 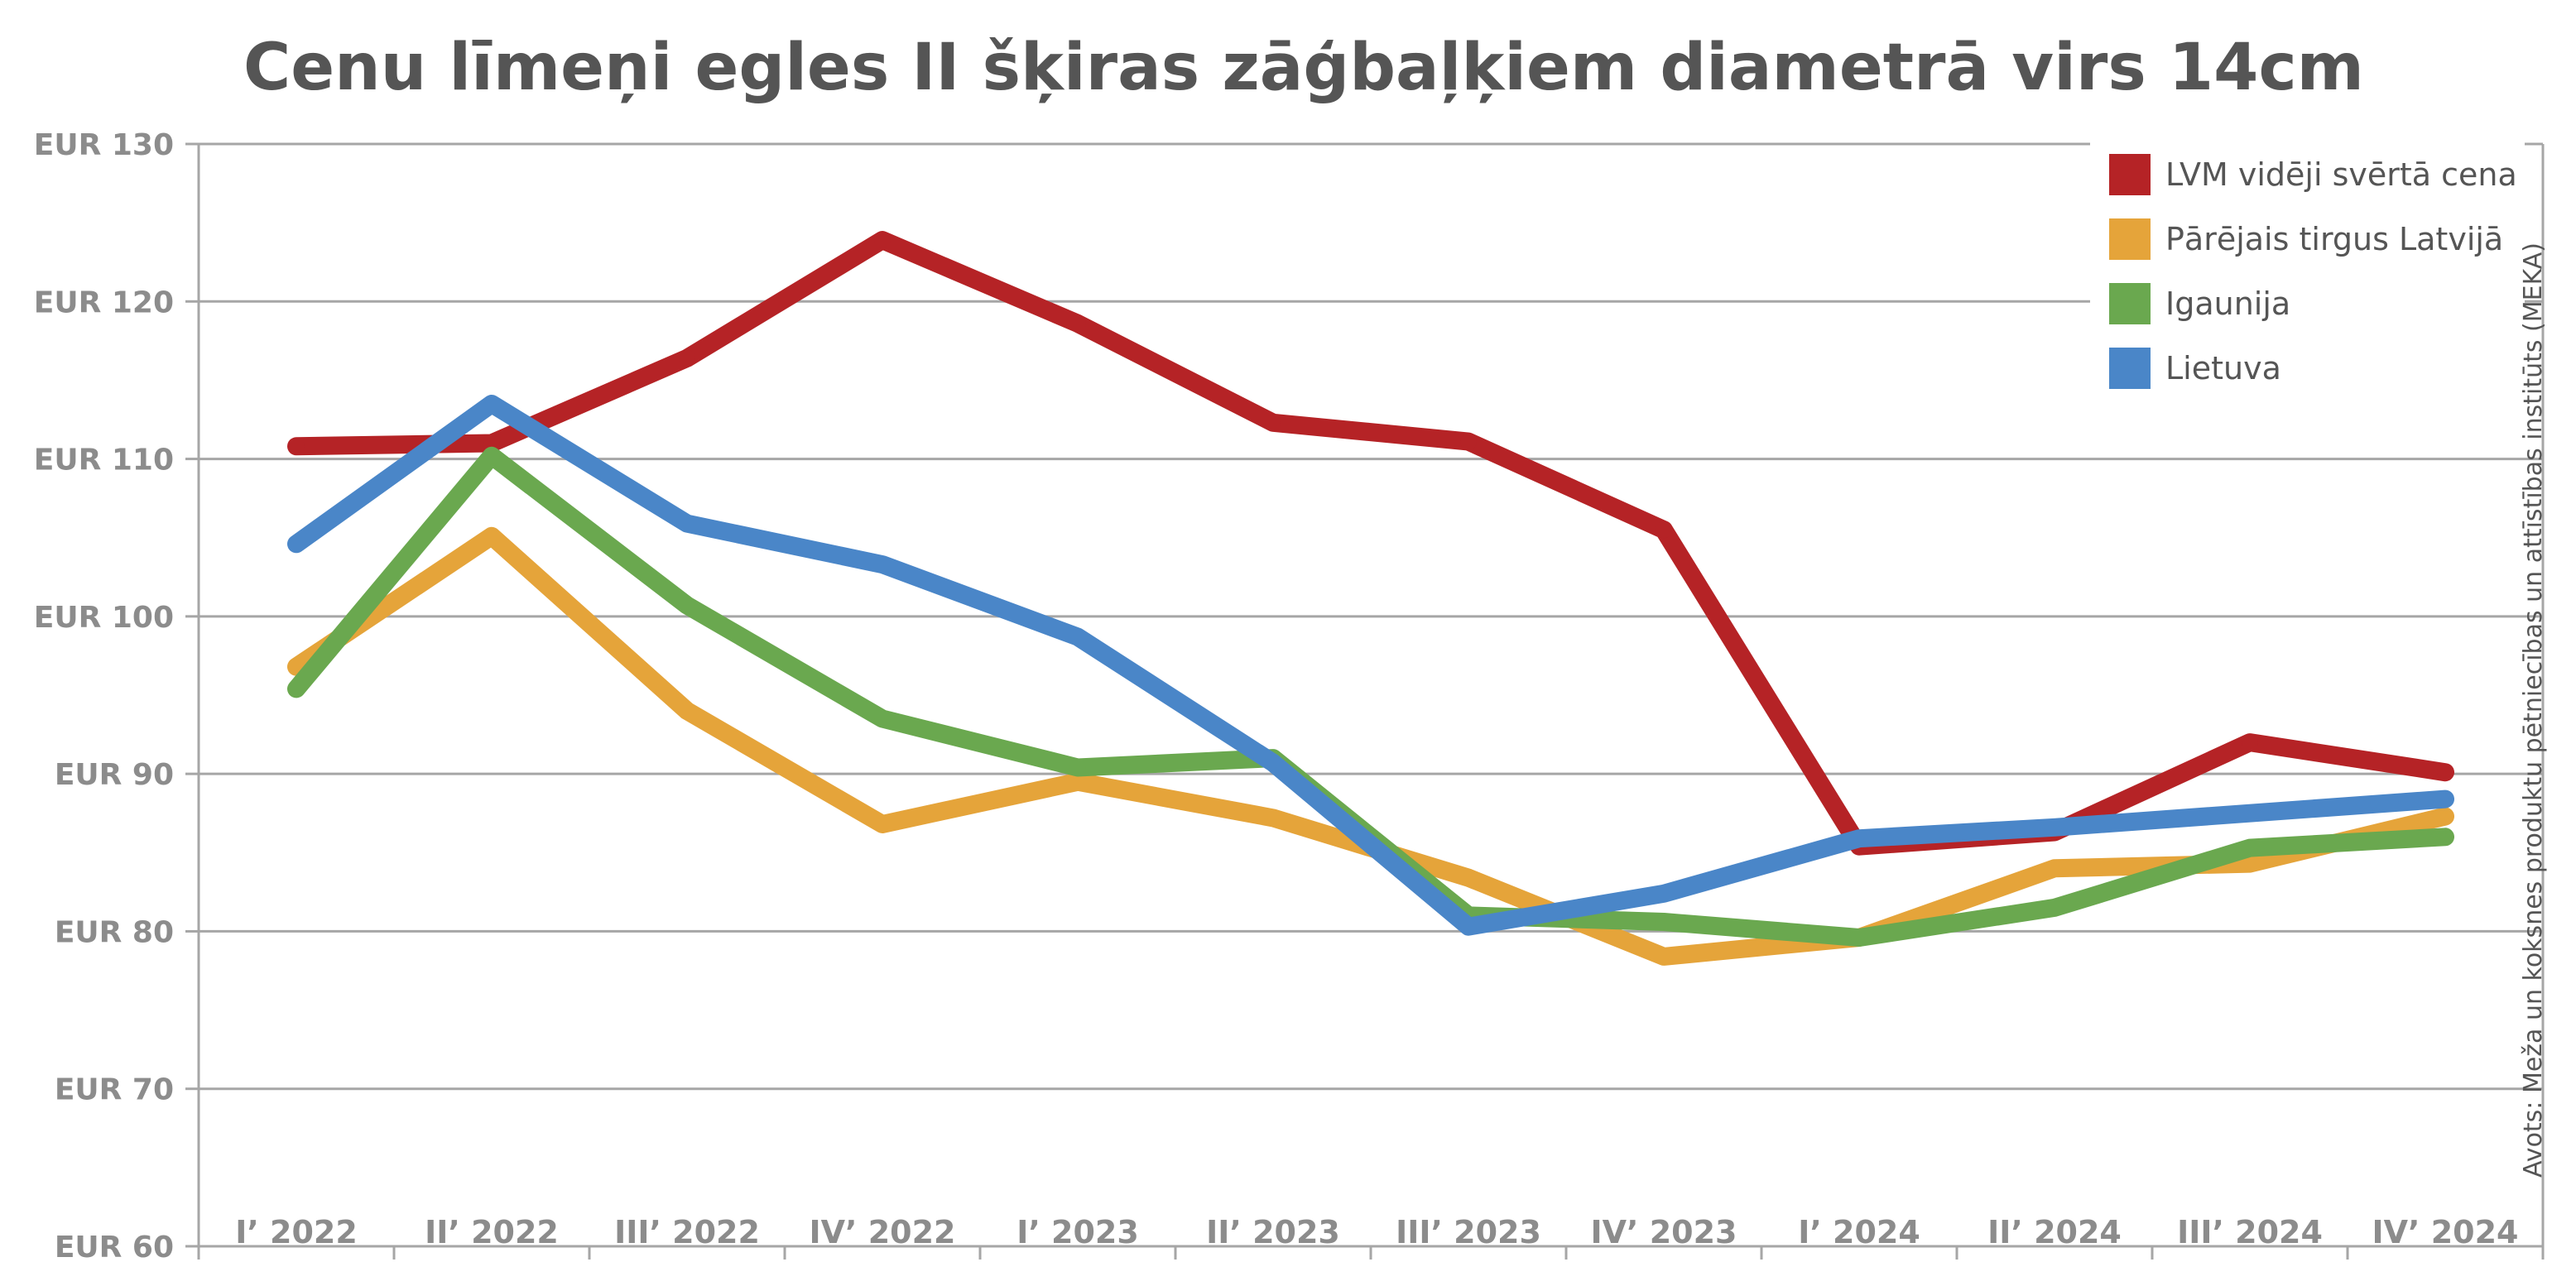 What do you see at coordinates (1859, 1232) in the screenshot?
I see `x-tick-label: I’ 2024` at bounding box center [1859, 1232].